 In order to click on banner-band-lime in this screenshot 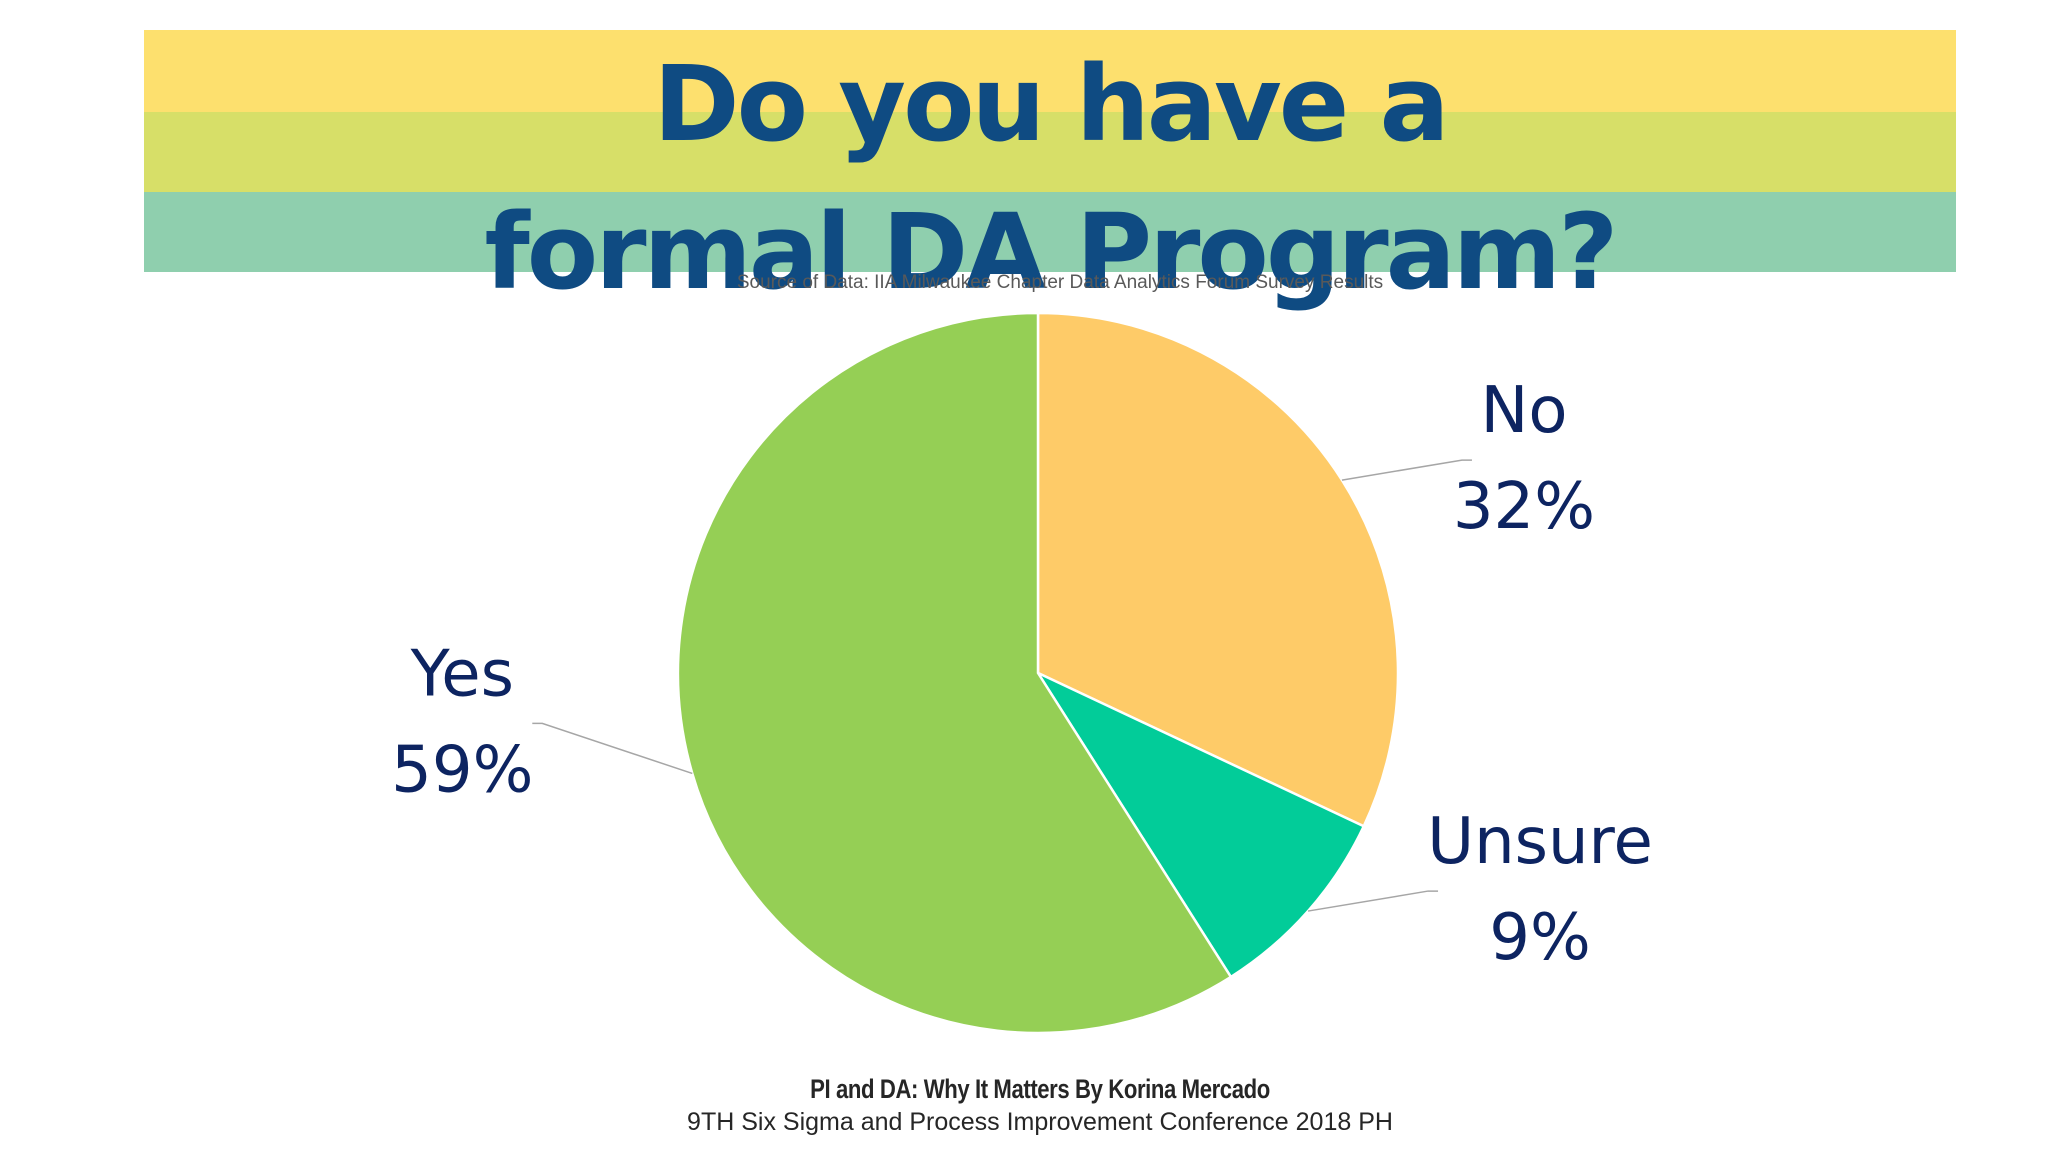, I will do `click(1050, 152)`.